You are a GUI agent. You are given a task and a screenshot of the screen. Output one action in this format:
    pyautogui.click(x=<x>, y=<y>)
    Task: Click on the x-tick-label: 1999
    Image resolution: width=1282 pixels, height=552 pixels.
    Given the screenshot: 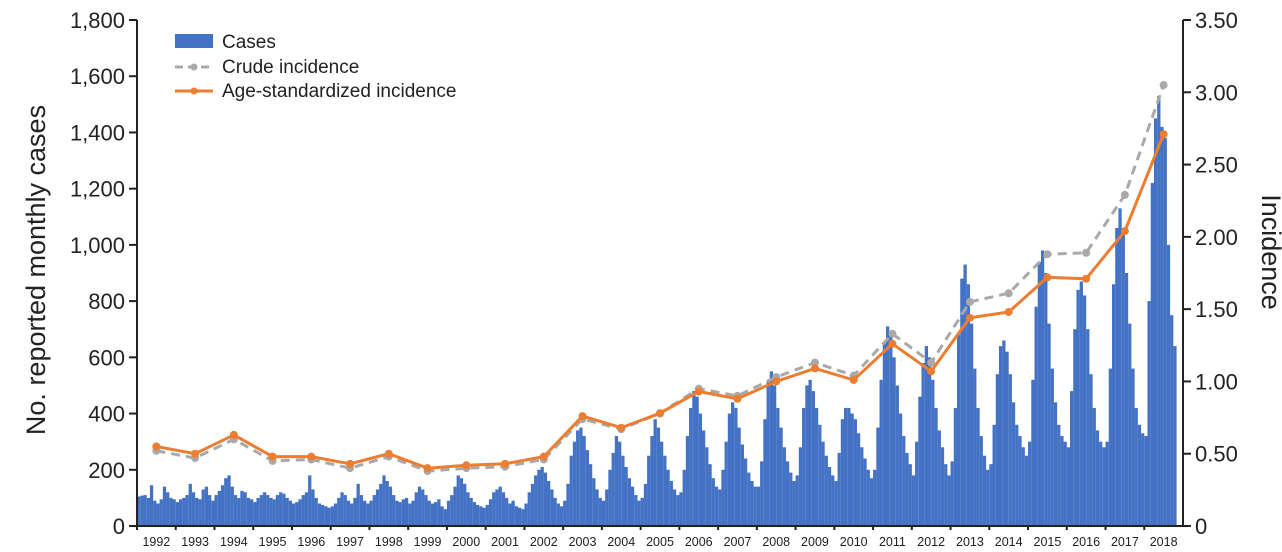 What is the action you would take?
    pyautogui.click(x=428, y=542)
    